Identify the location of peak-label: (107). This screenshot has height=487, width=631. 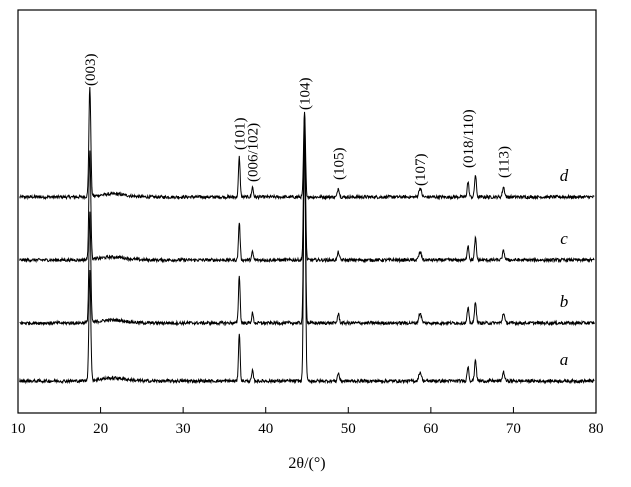
(421, 170).